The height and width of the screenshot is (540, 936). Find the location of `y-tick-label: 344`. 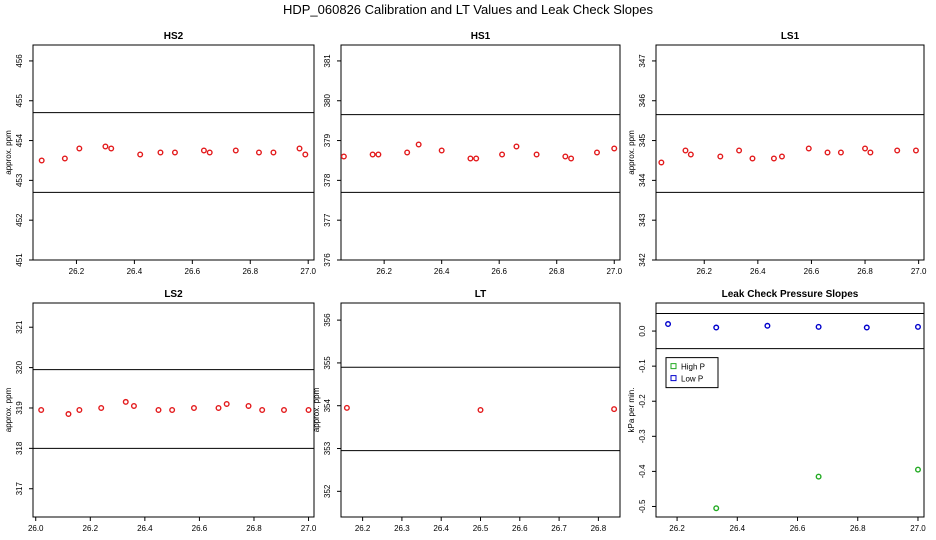

y-tick-label: 344 is located at coordinates (642, 180).